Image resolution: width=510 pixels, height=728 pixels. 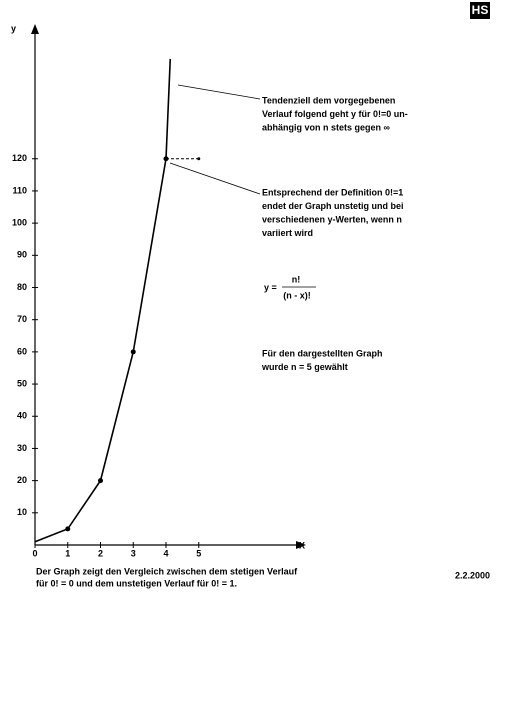 I want to click on y-tick-label: 20, so click(x=22, y=480).